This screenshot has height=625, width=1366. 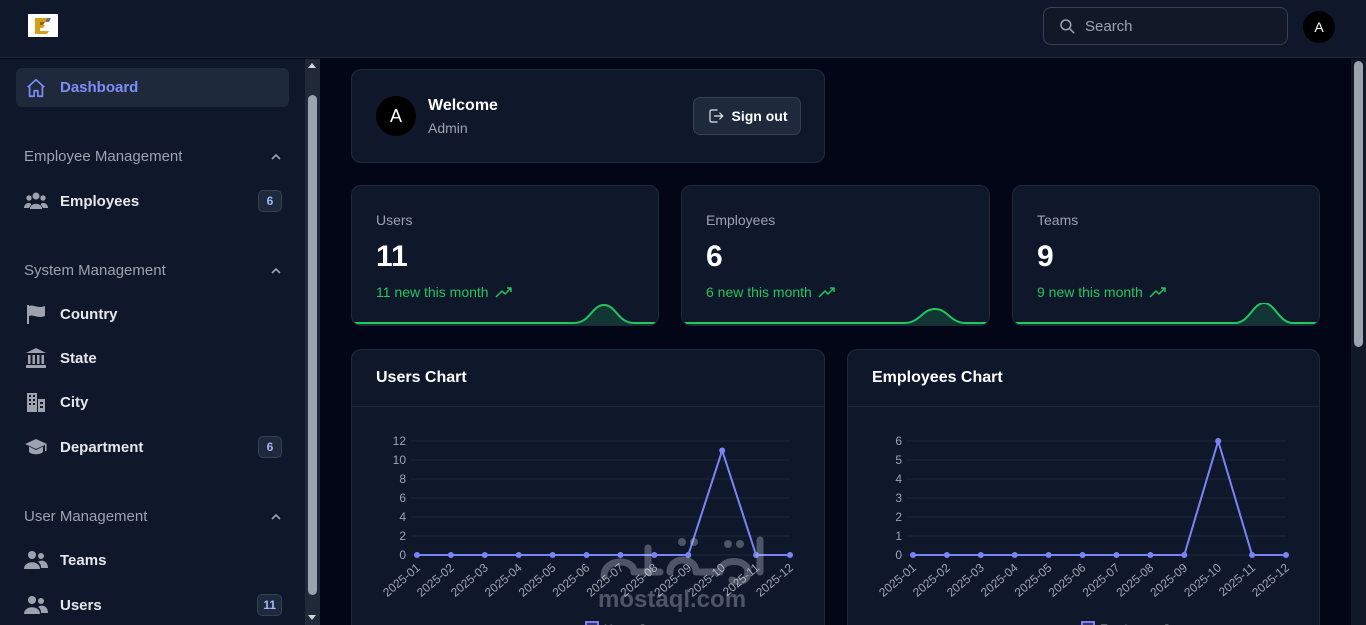 What do you see at coordinates (588, 378) in the screenshot?
I see `chart-title: Users Chart` at bounding box center [588, 378].